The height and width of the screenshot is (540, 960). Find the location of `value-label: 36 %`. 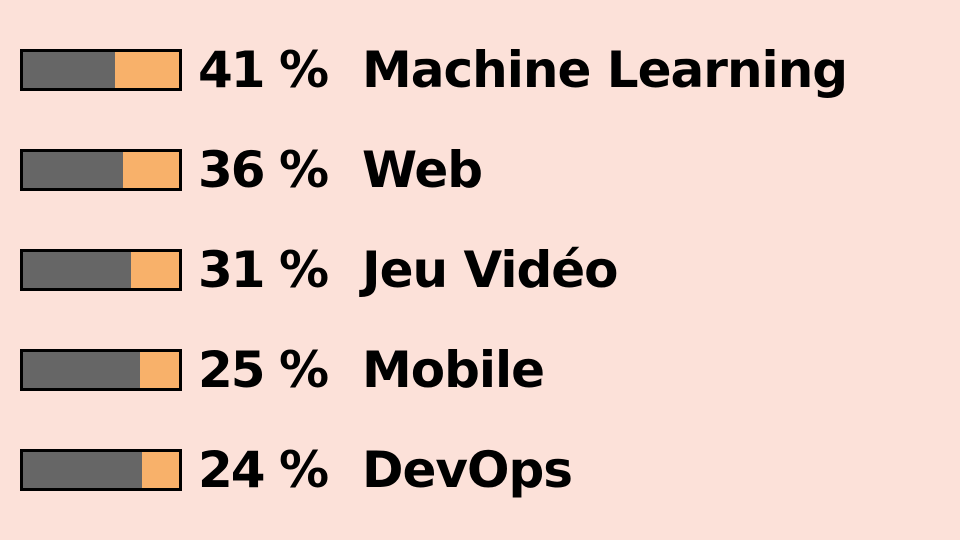

value-label: 36 % is located at coordinates (263, 170).